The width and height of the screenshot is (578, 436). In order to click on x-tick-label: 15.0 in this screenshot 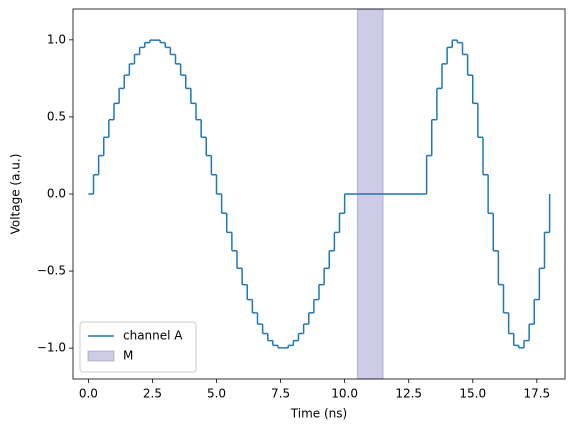, I will do `click(472, 394)`.